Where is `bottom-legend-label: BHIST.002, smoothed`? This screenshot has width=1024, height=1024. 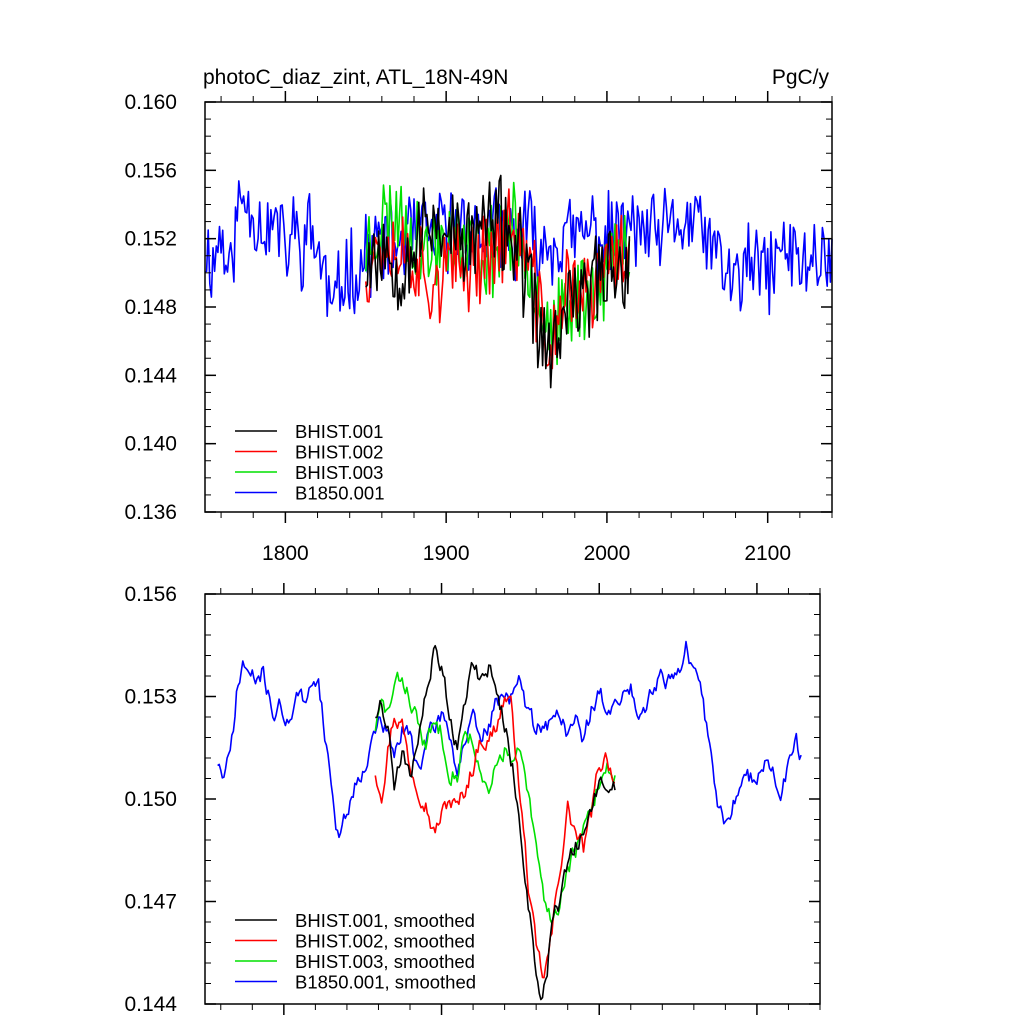 bottom-legend-label: BHIST.002, smoothed is located at coordinates (385, 941).